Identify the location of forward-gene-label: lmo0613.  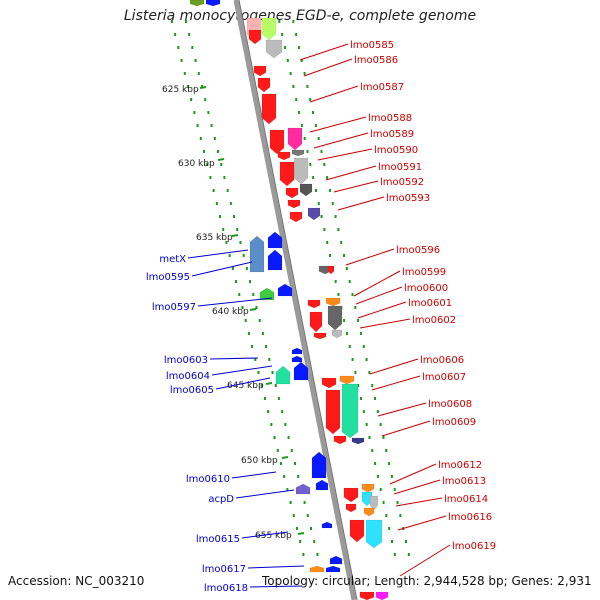
(464, 481).